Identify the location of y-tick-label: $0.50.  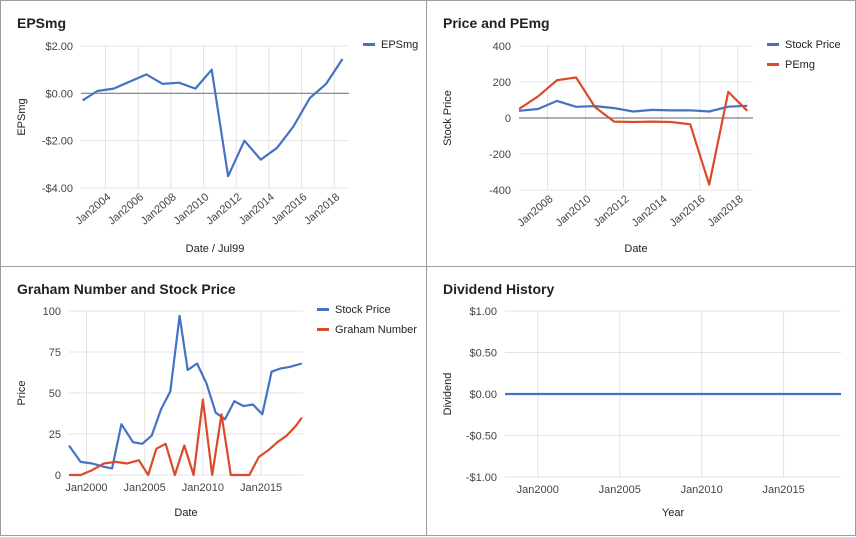
(483, 354).